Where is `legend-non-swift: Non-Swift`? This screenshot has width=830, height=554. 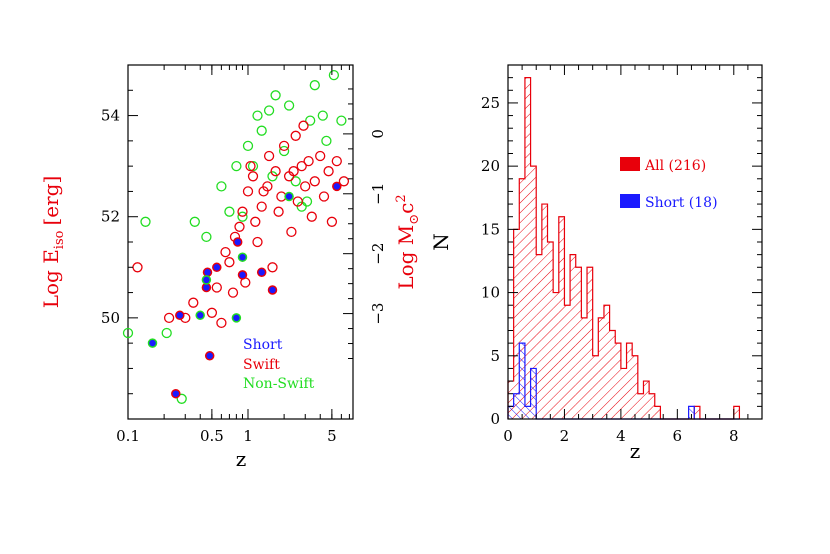 legend-non-swift: Non-Swift is located at coordinates (279, 384).